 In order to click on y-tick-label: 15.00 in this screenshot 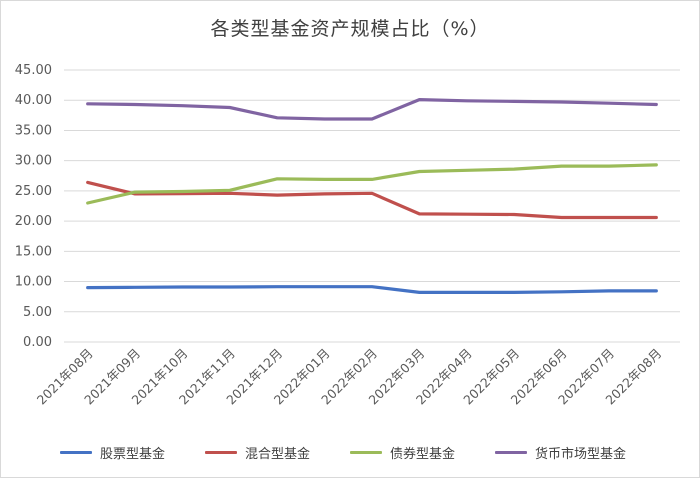, I will do `click(33, 251)`.